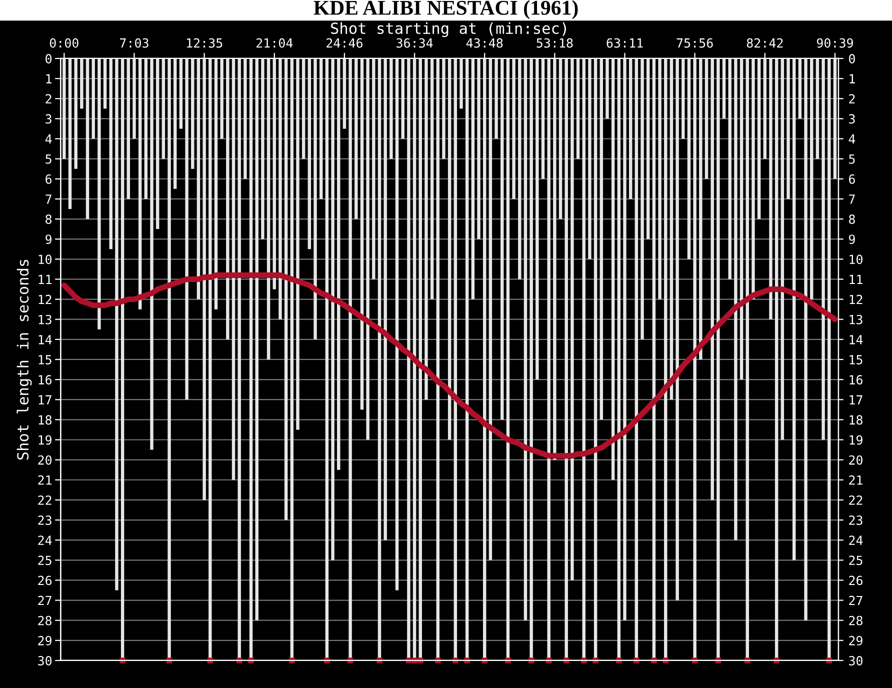 The image size is (892, 688). What do you see at coordinates (49, 239) in the screenshot?
I see `y-tick-label: 9` at bounding box center [49, 239].